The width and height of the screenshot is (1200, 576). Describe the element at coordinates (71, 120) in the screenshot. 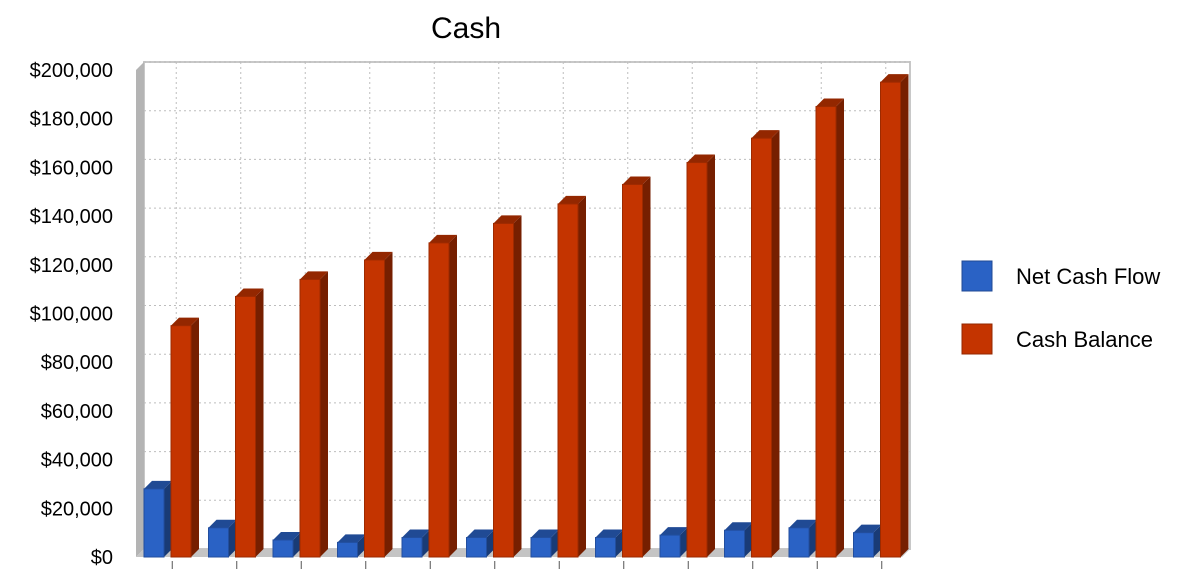

I see `y-tick-label: $180,000` at that location.